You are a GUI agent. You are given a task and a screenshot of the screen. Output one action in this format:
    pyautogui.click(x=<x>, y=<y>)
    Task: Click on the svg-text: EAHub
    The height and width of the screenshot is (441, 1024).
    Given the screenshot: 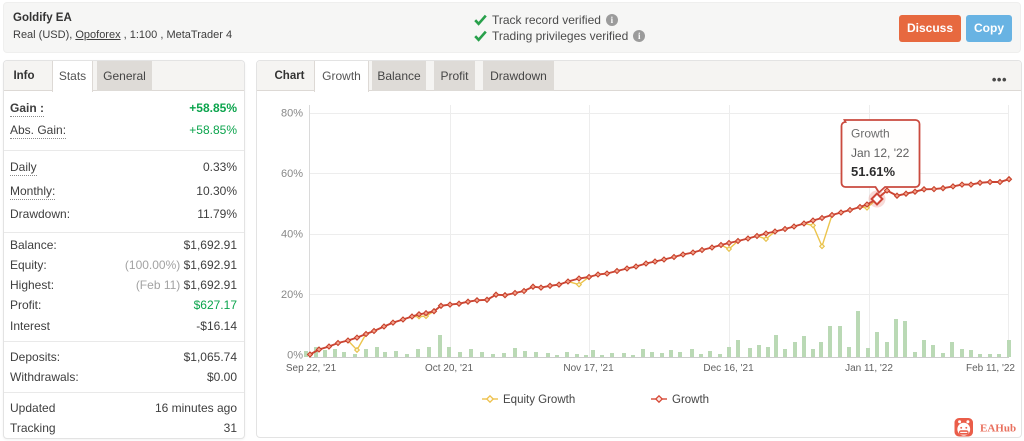 What is the action you would take?
    pyautogui.click(x=998, y=429)
    